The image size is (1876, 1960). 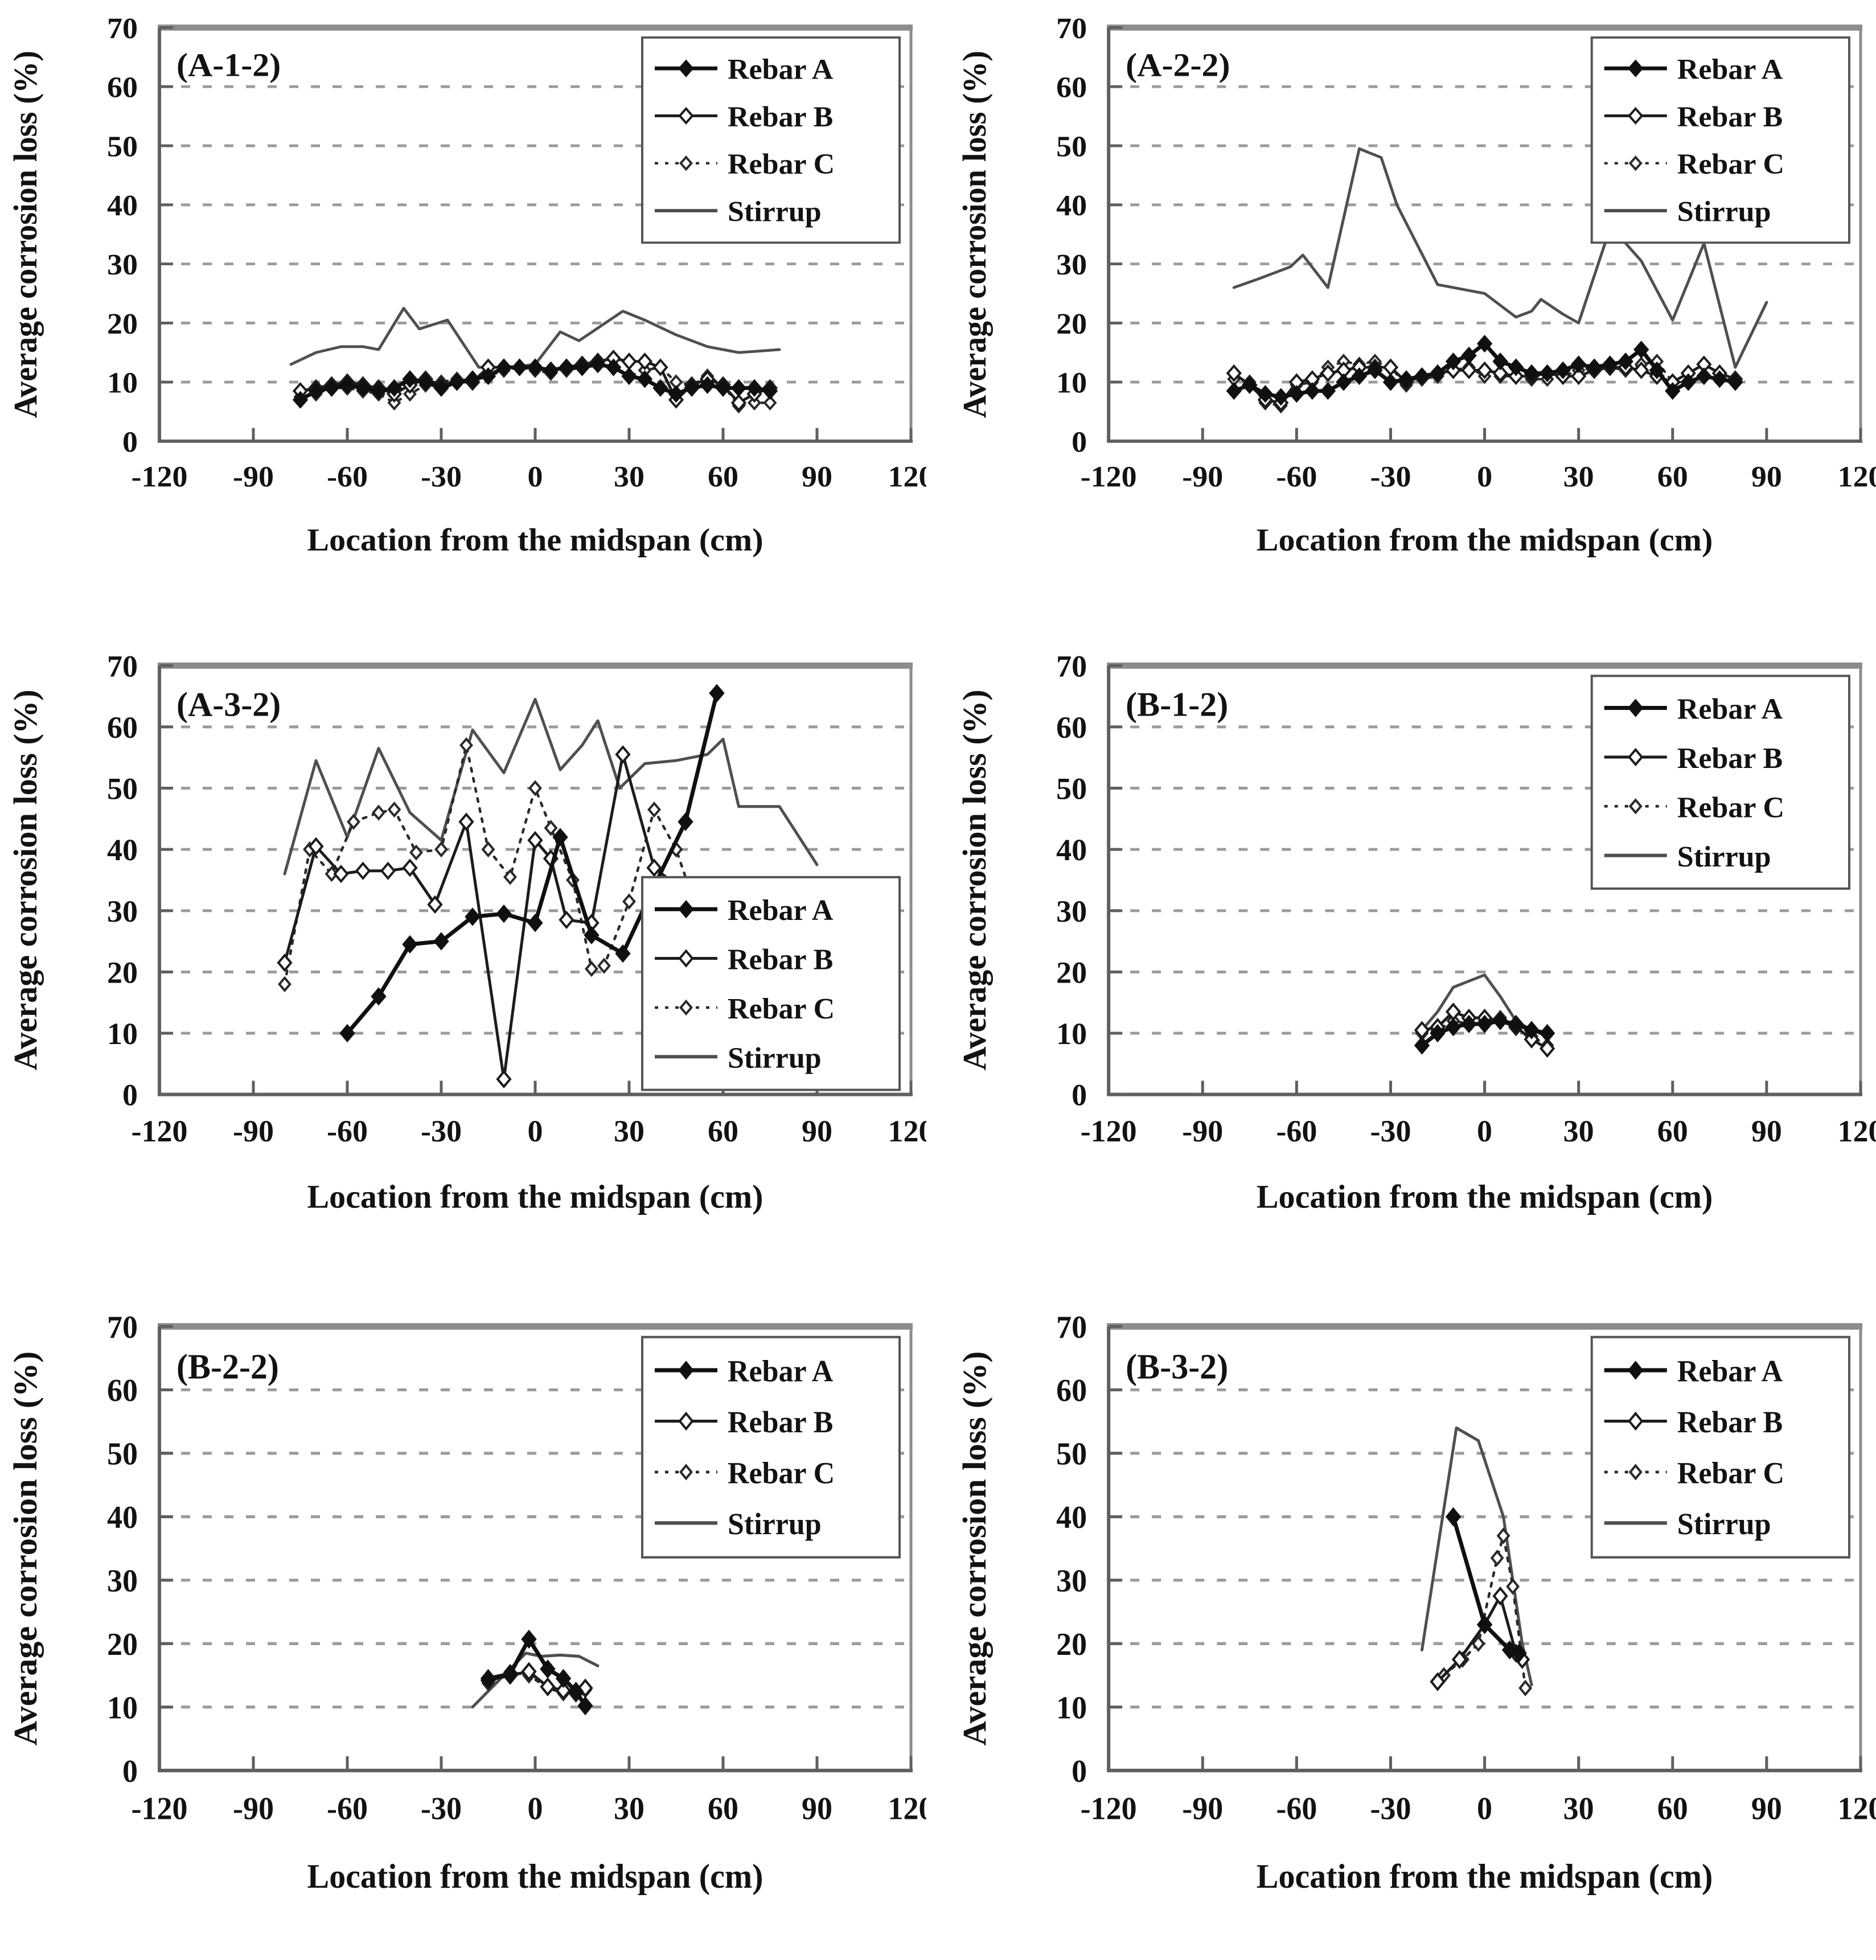 I want to click on series-stirrup-line, so click(x=1500, y=258).